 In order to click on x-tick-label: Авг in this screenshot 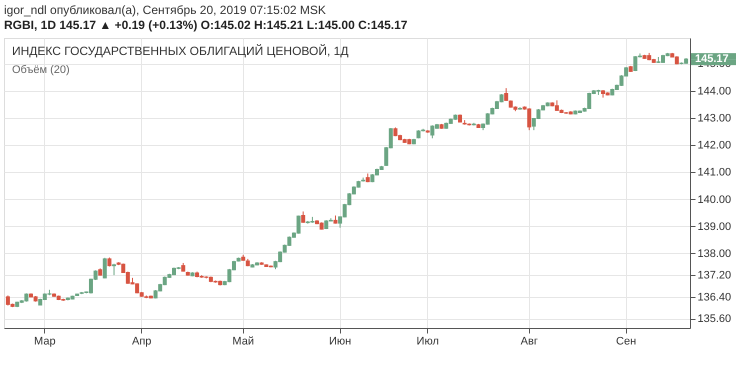, I will do `click(529, 342)`.